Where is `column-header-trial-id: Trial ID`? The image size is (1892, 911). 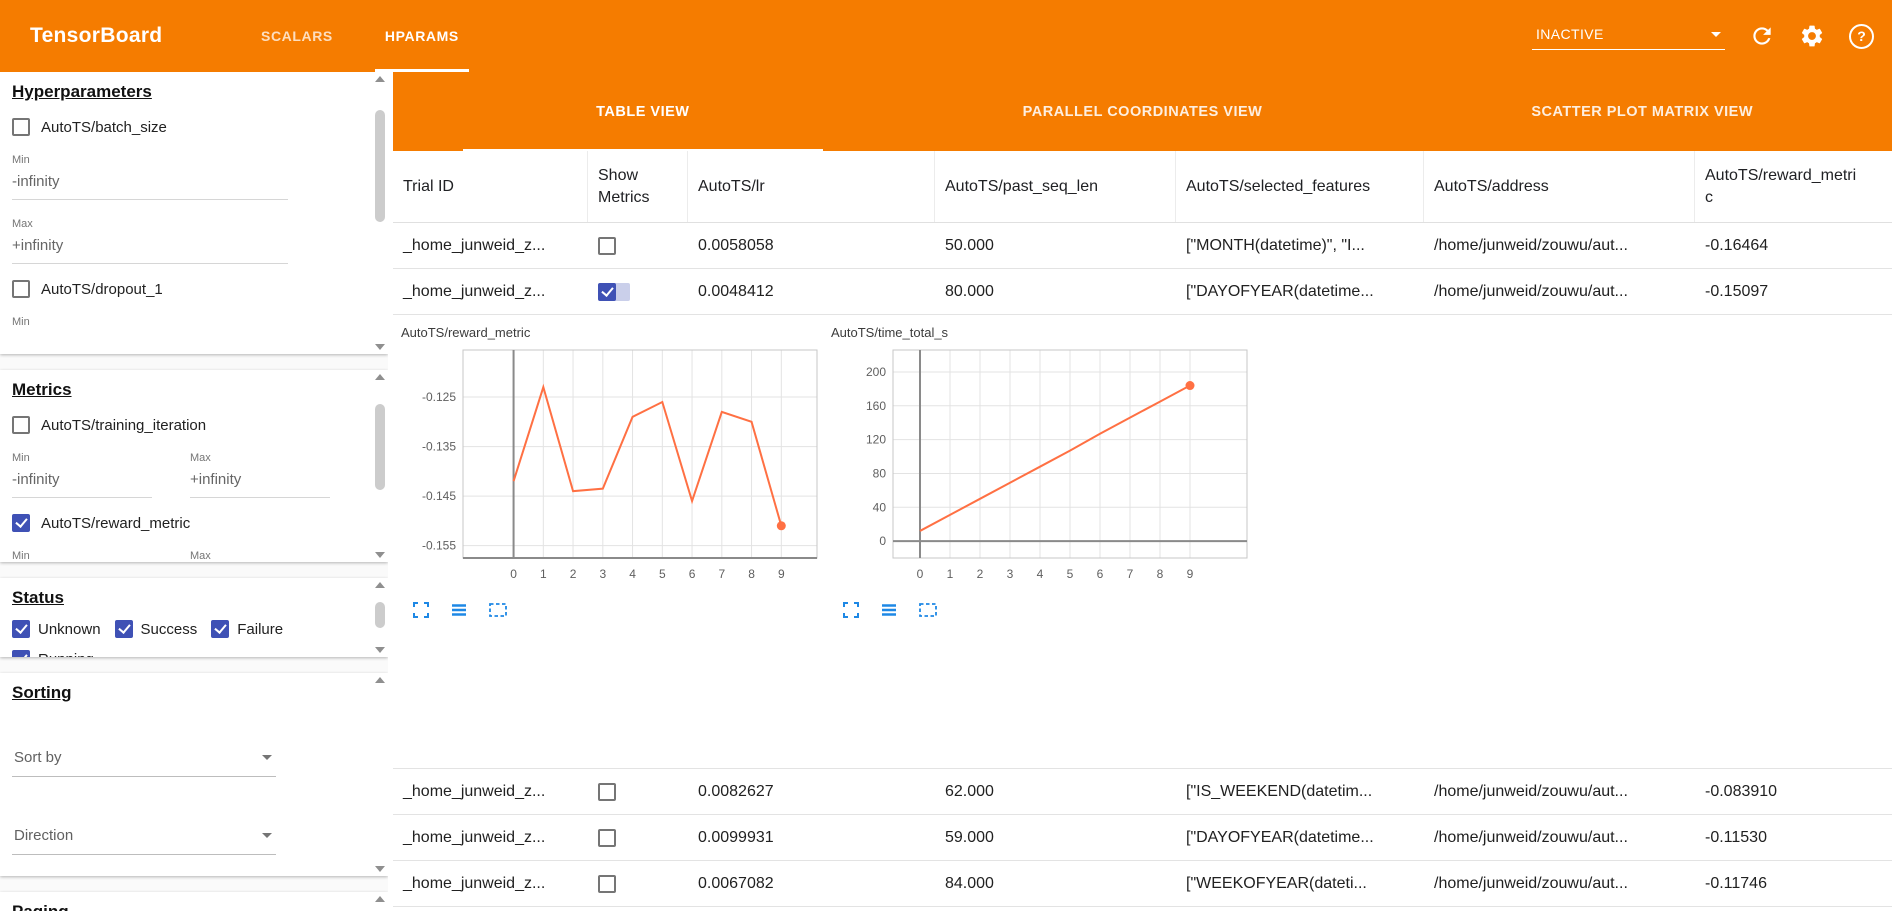
column-header-trial-id: Trial ID is located at coordinates (490, 186).